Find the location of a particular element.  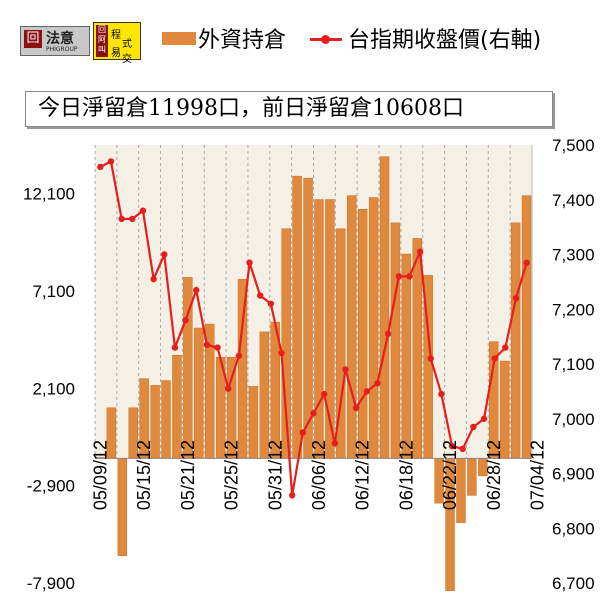

left-axis-tick-label: -7,900 is located at coordinates (51, 583).